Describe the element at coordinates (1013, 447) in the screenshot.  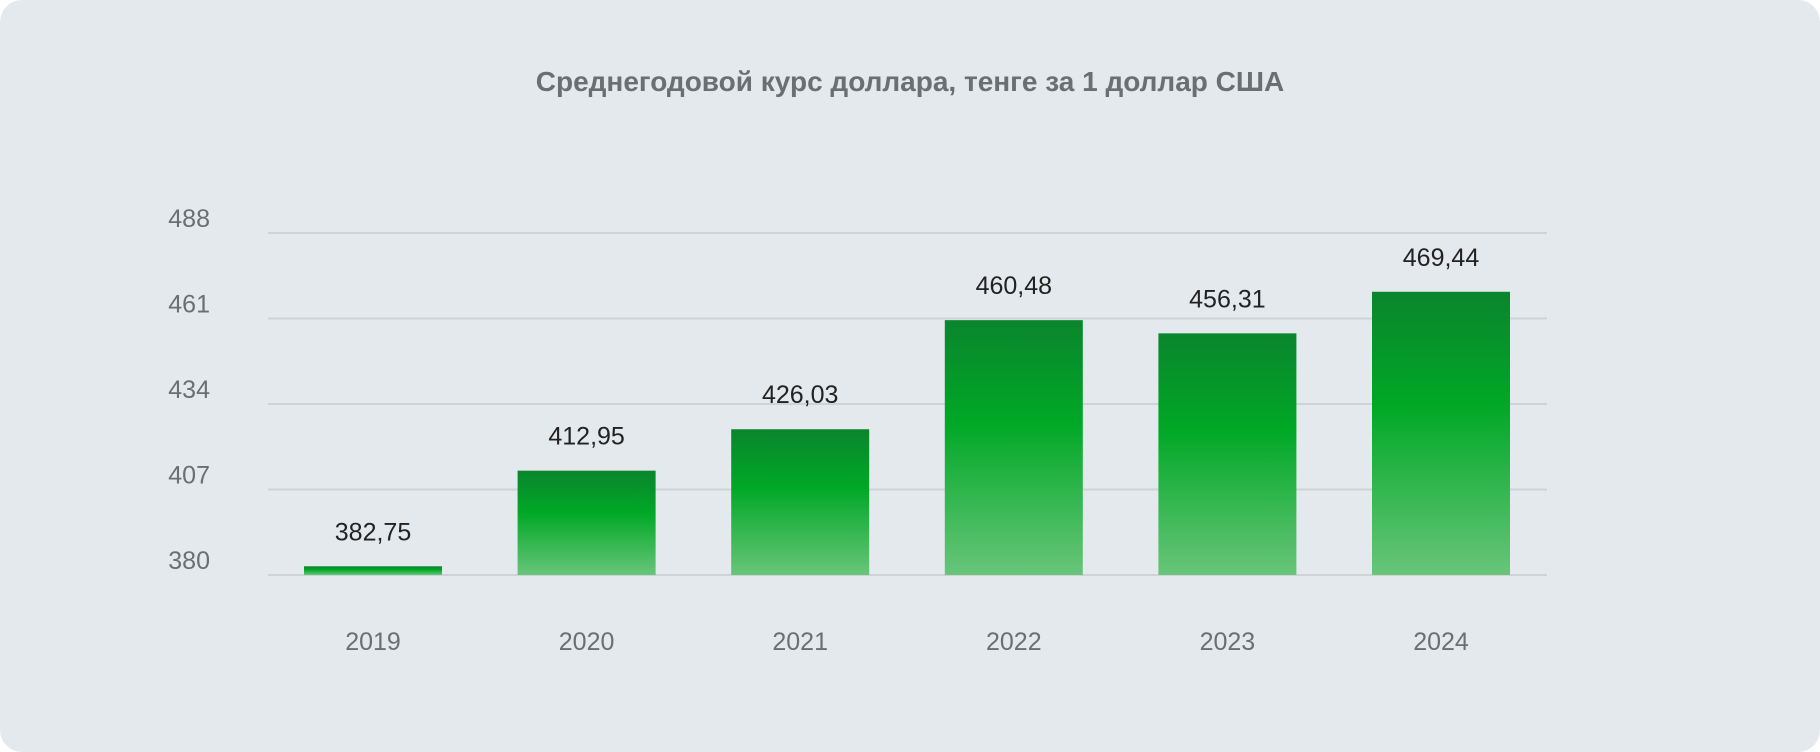
I see `bar-2022` at that location.